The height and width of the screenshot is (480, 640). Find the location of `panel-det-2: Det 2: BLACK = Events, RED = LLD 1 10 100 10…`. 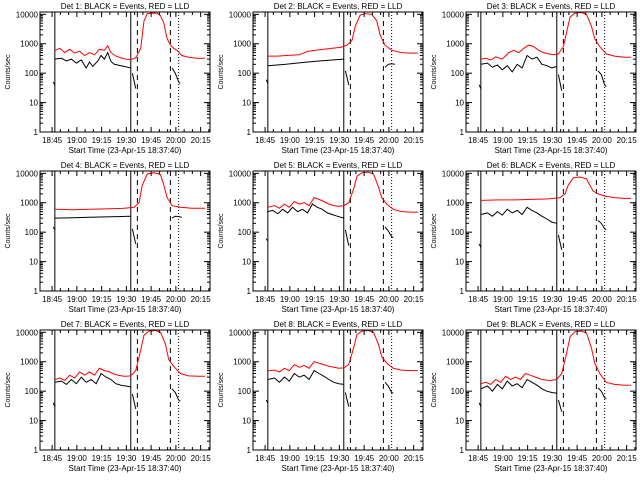

panel-det-2: Det 2: BLACK = Events, RED = LLD 1 10 100 10… is located at coordinates (321, 78).